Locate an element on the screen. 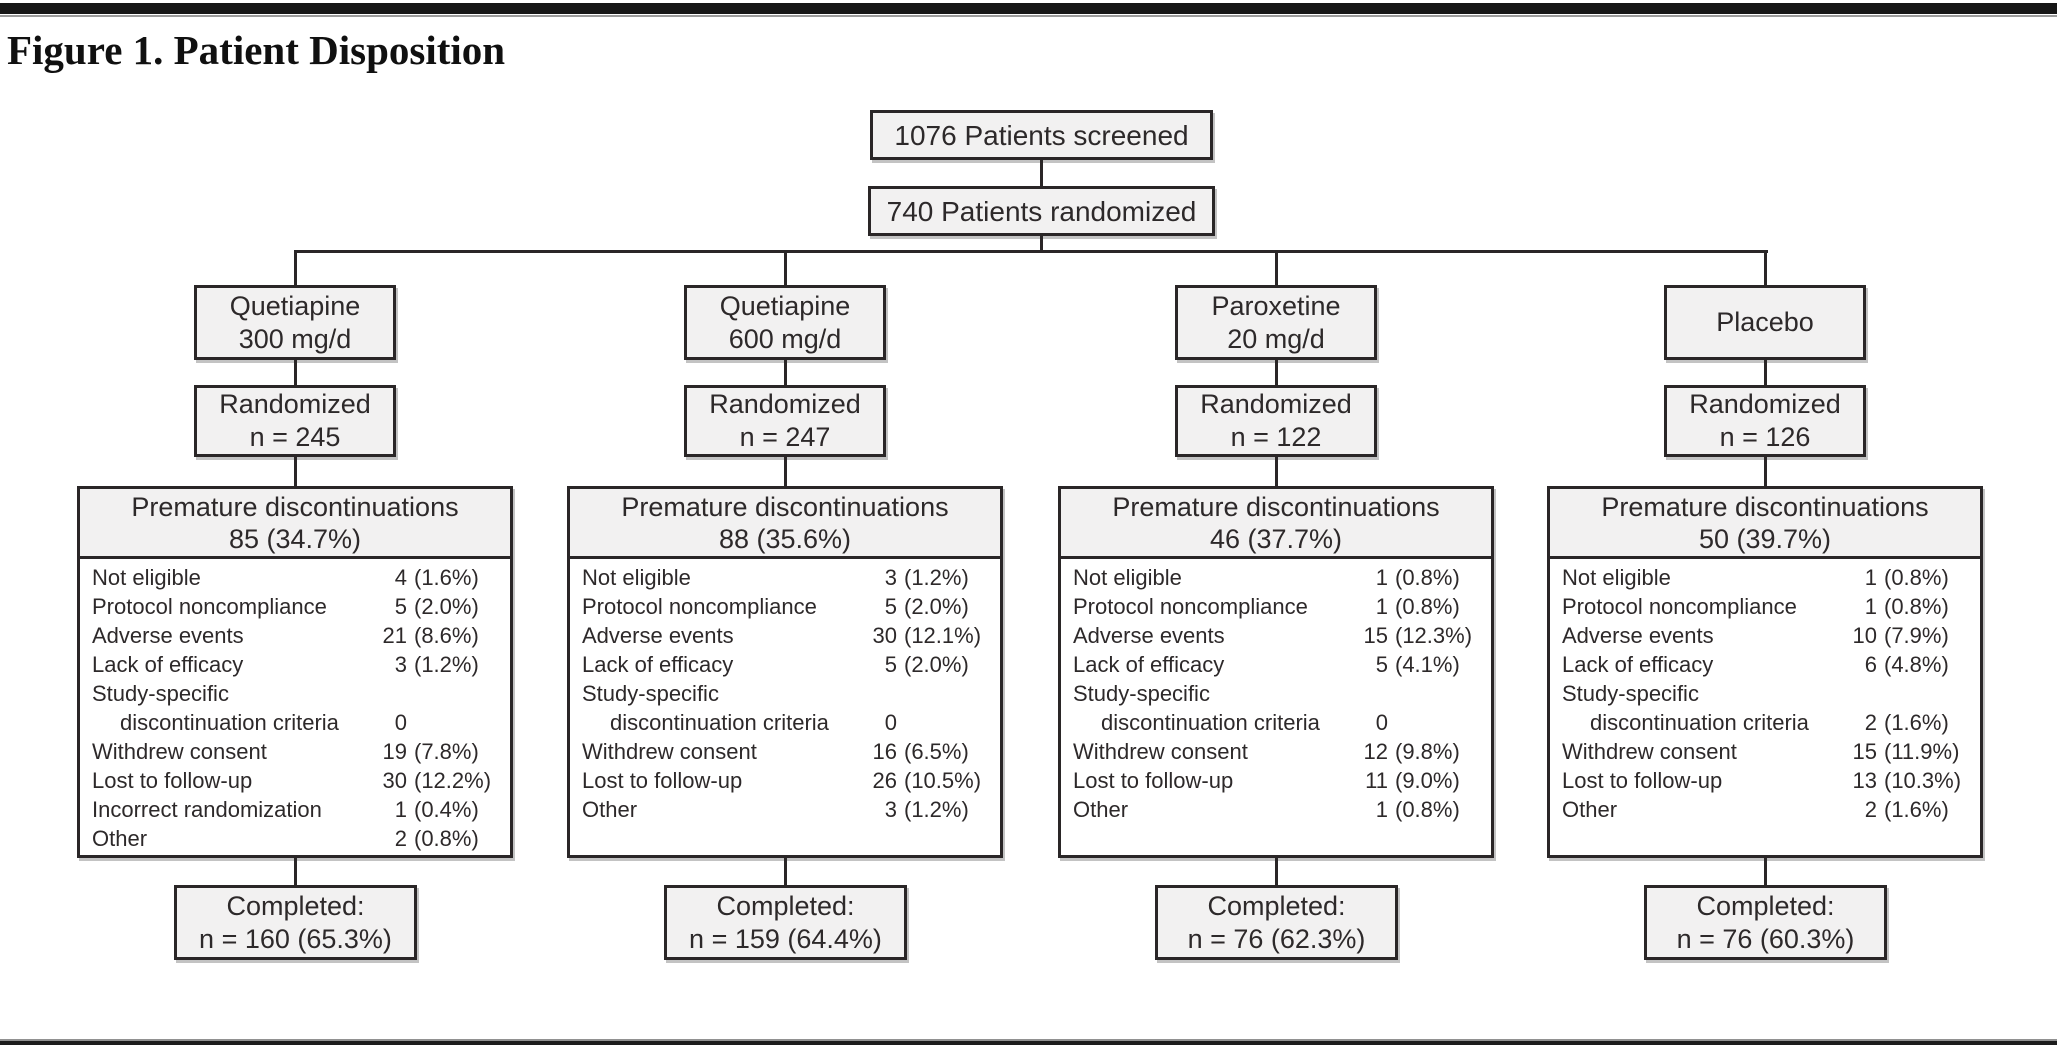  discontinuation-reason-row: Other 2 (0.8%) is located at coordinates (297, 838).